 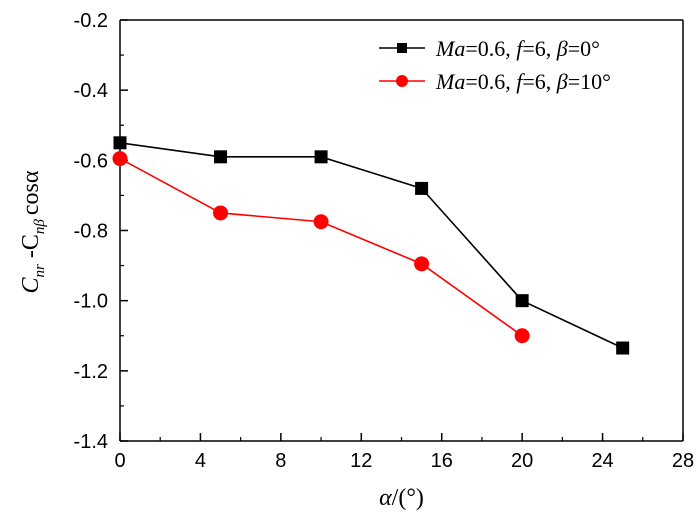 What do you see at coordinates (200, 461) in the screenshot?
I see `x-tick-label: 4` at bounding box center [200, 461].